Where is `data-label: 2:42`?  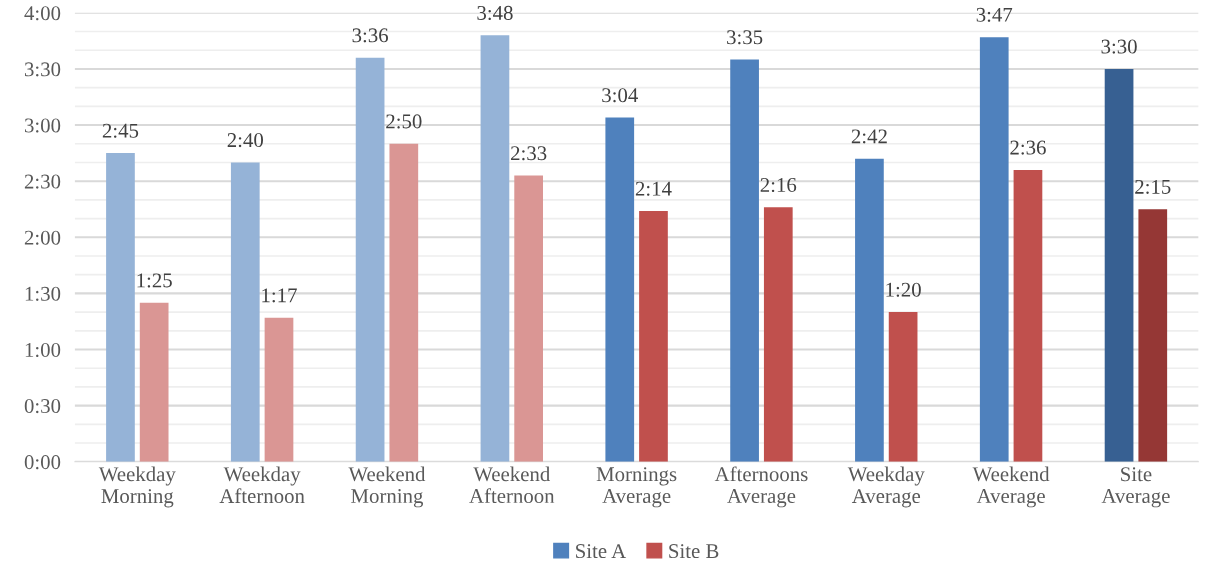 data-label: 2:42 is located at coordinates (869, 136).